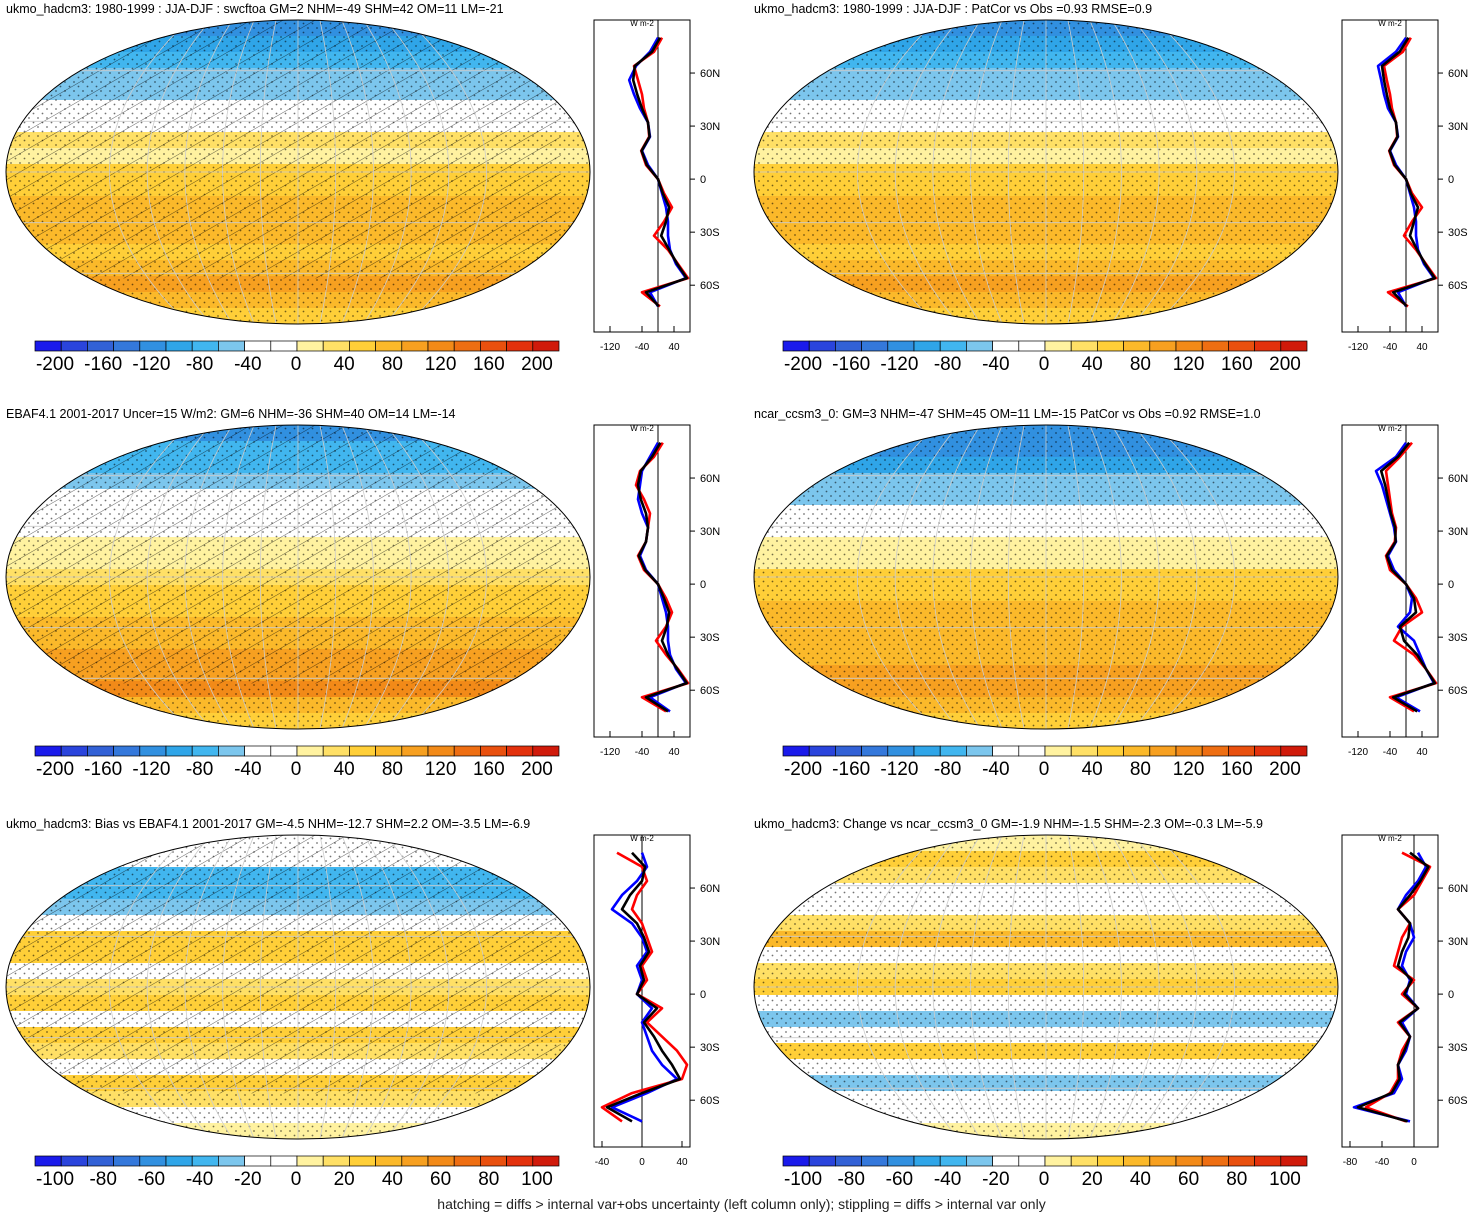 This screenshot has height=1215, width=1483. What do you see at coordinates (392, 364) in the screenshot?
I see `colorbar-tick-label: 80` at bounding box center [392, 364].